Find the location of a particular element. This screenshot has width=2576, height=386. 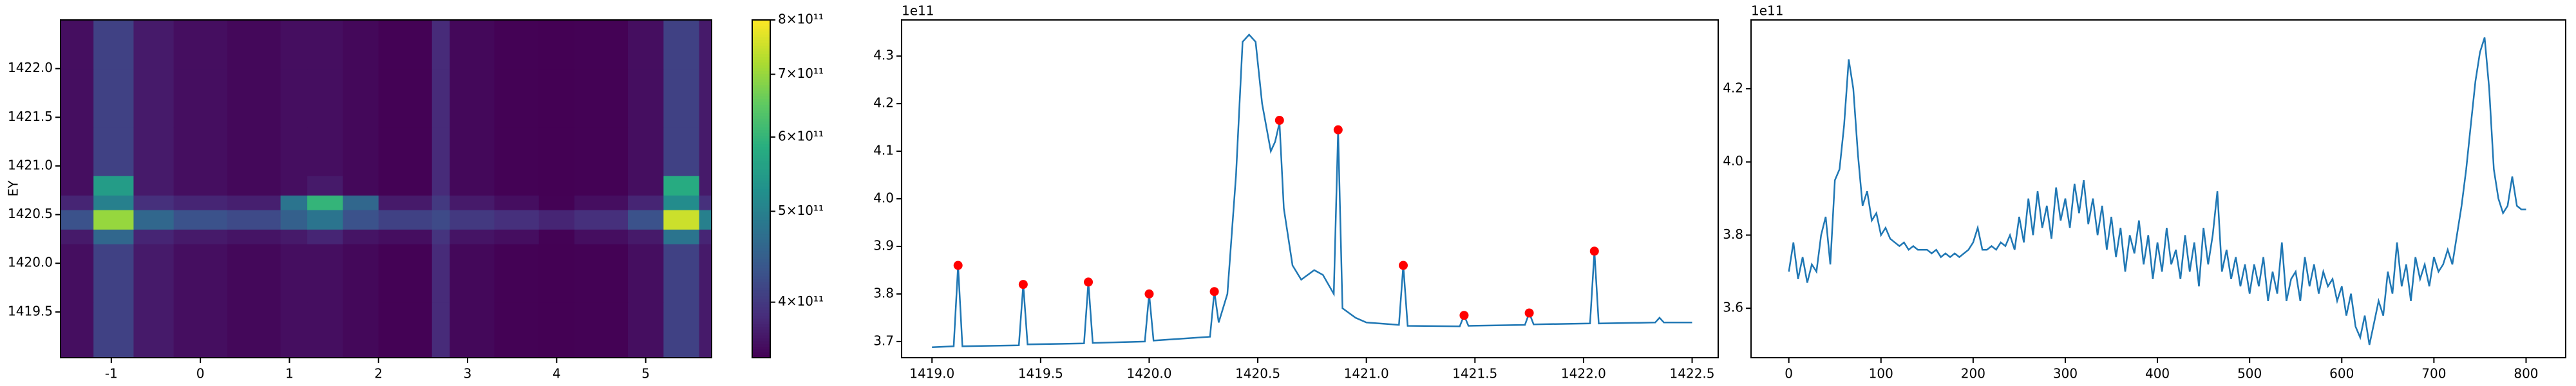

x-tick-label: 100 is located at coordinates (1881, 373).